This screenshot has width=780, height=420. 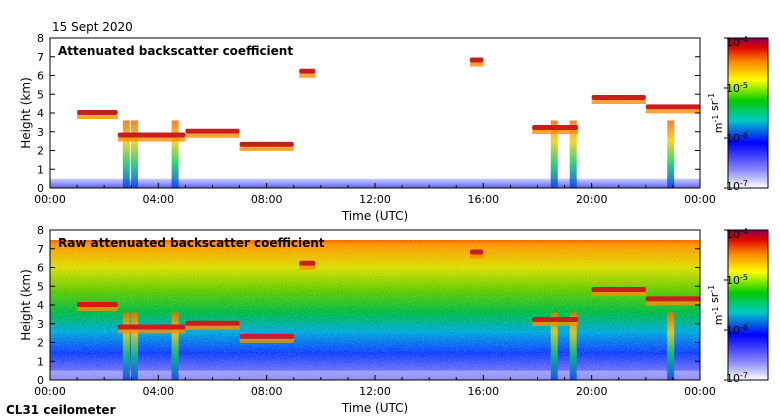 What do you see at coordinates (158, 199) in the screenshot?
I see `x-tick-label: 04:00` at bounding box center [158, 199].